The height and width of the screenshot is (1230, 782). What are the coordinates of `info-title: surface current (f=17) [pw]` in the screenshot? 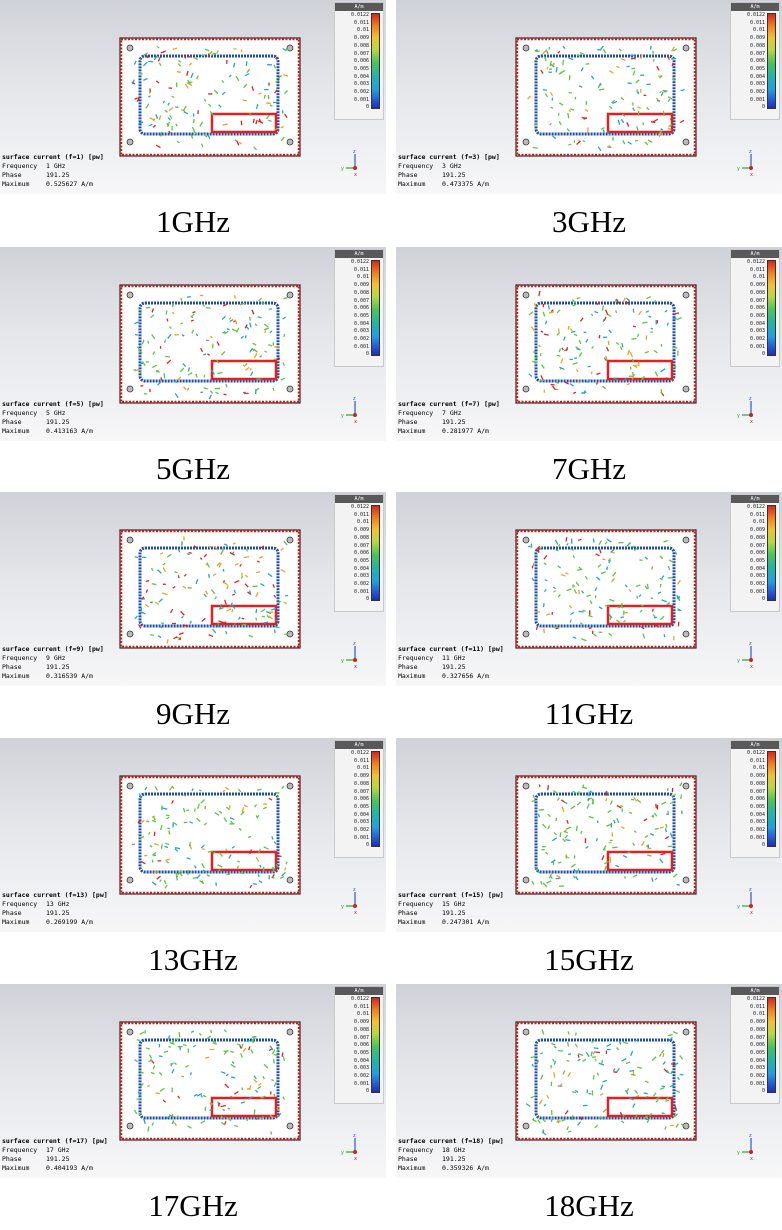 It's located at (55, 1141).